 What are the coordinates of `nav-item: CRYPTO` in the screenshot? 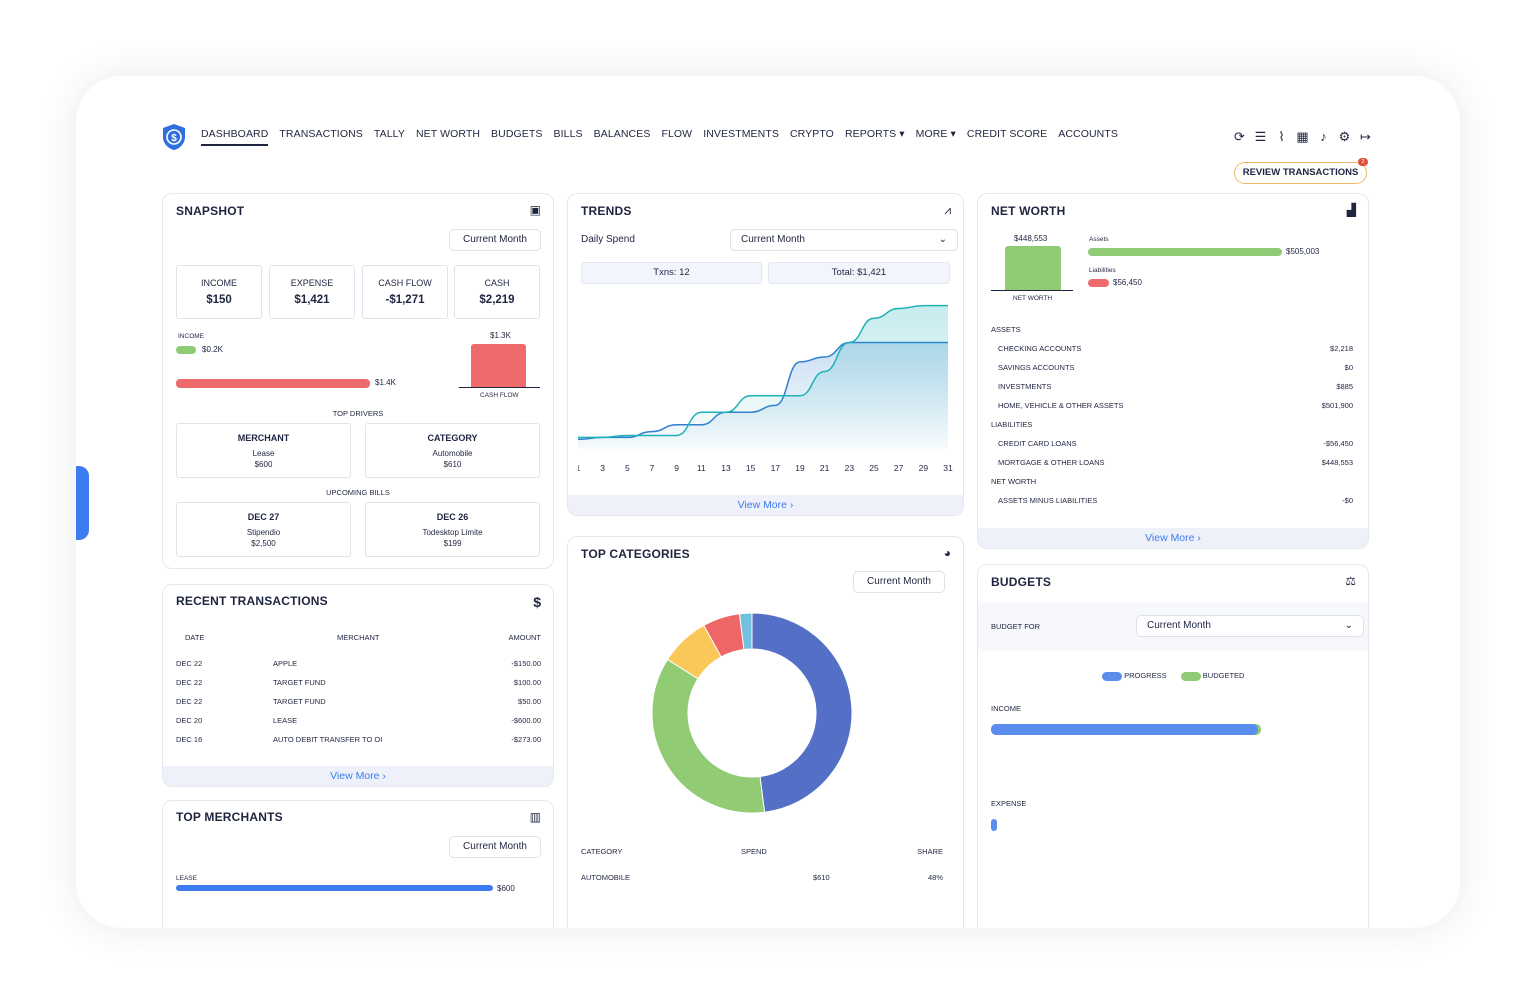 It's located at (811, 134).